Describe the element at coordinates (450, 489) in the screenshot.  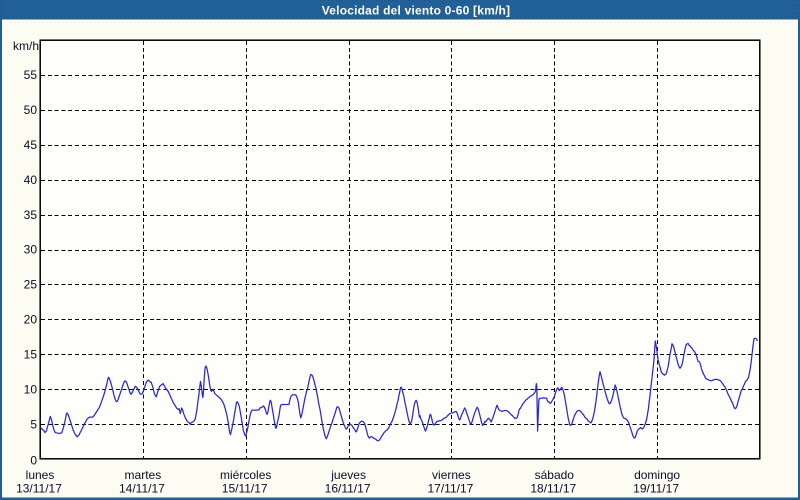
I see `svg-text: 17/11/17` at that location.